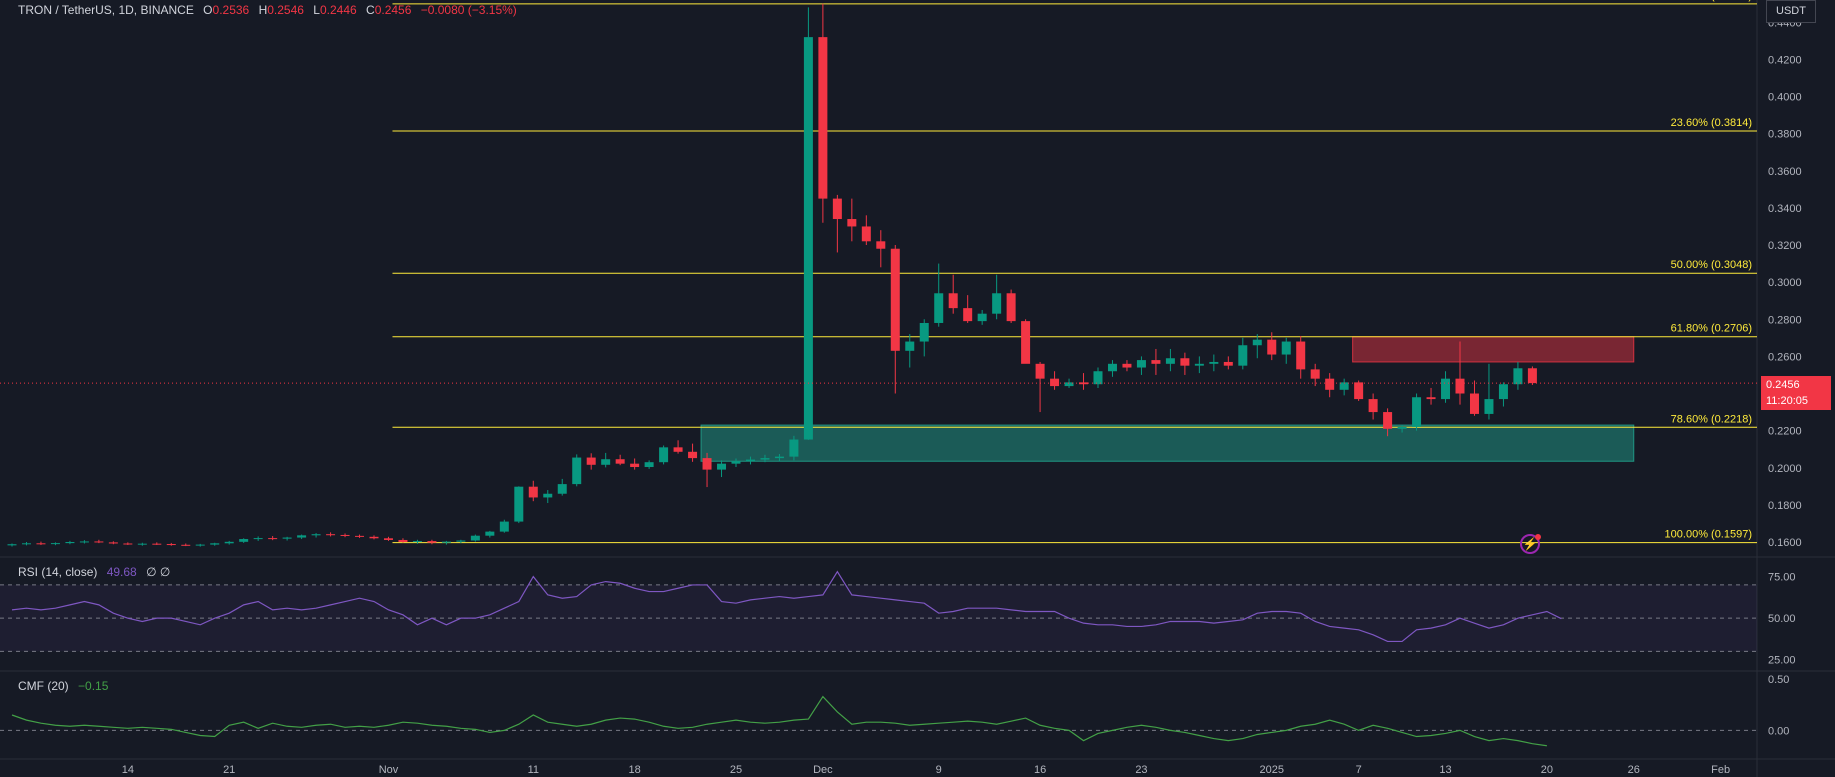  Describe the element at coordinates (1040, 770) in the screenshot. I see `time-tick-label: 16` at that location.